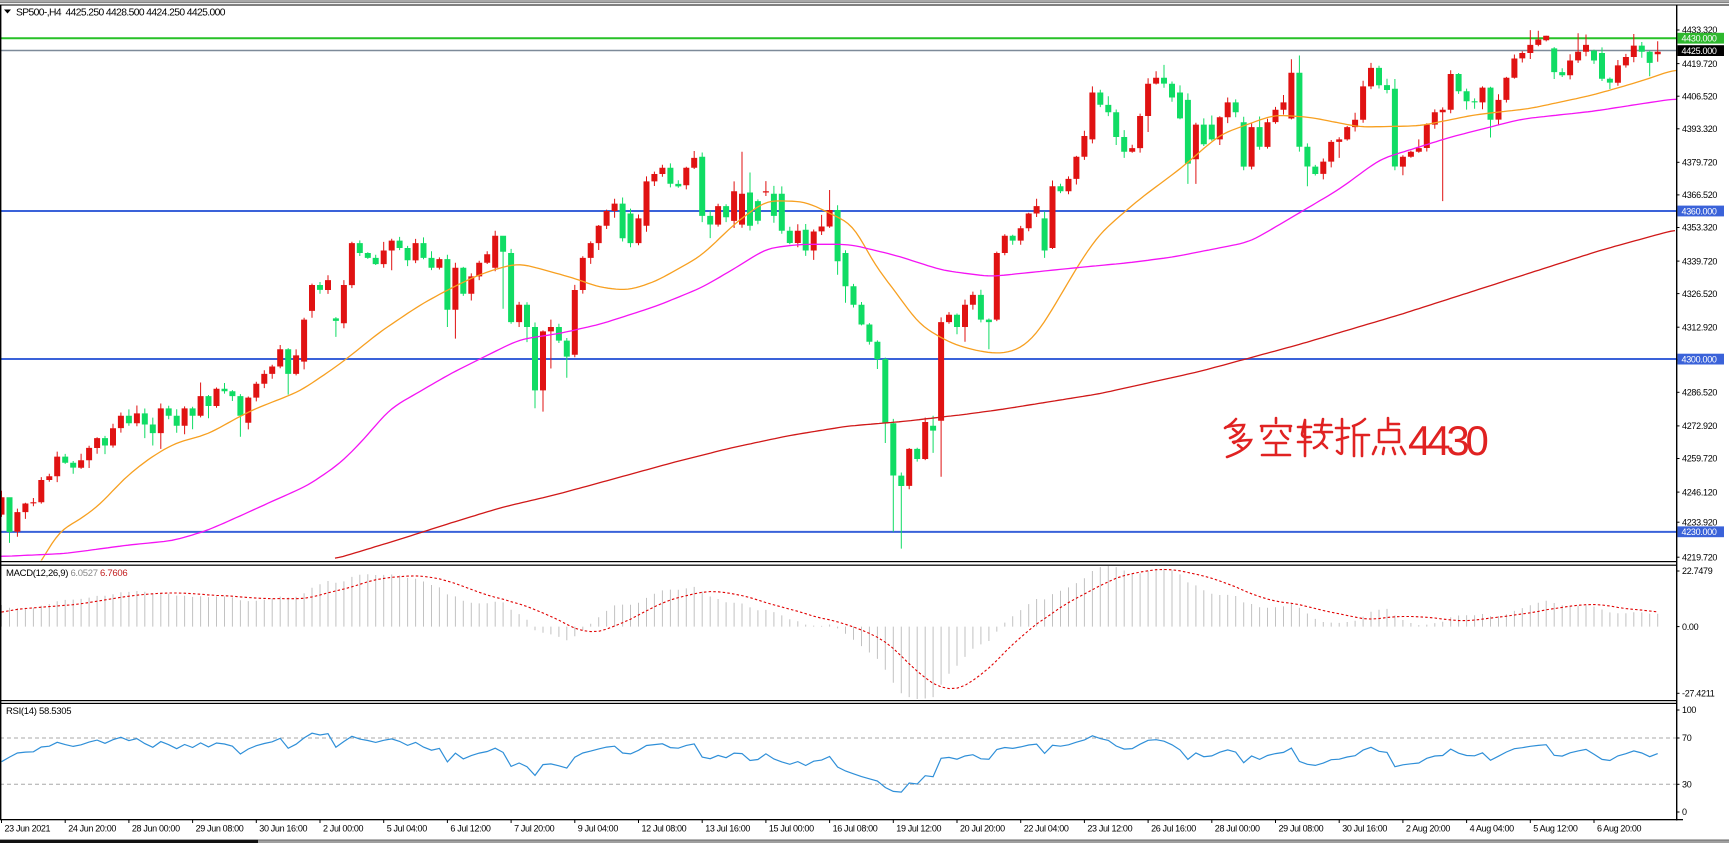  I want to click on svg-text: 30 Jul 16:00, so click(1364, 829).